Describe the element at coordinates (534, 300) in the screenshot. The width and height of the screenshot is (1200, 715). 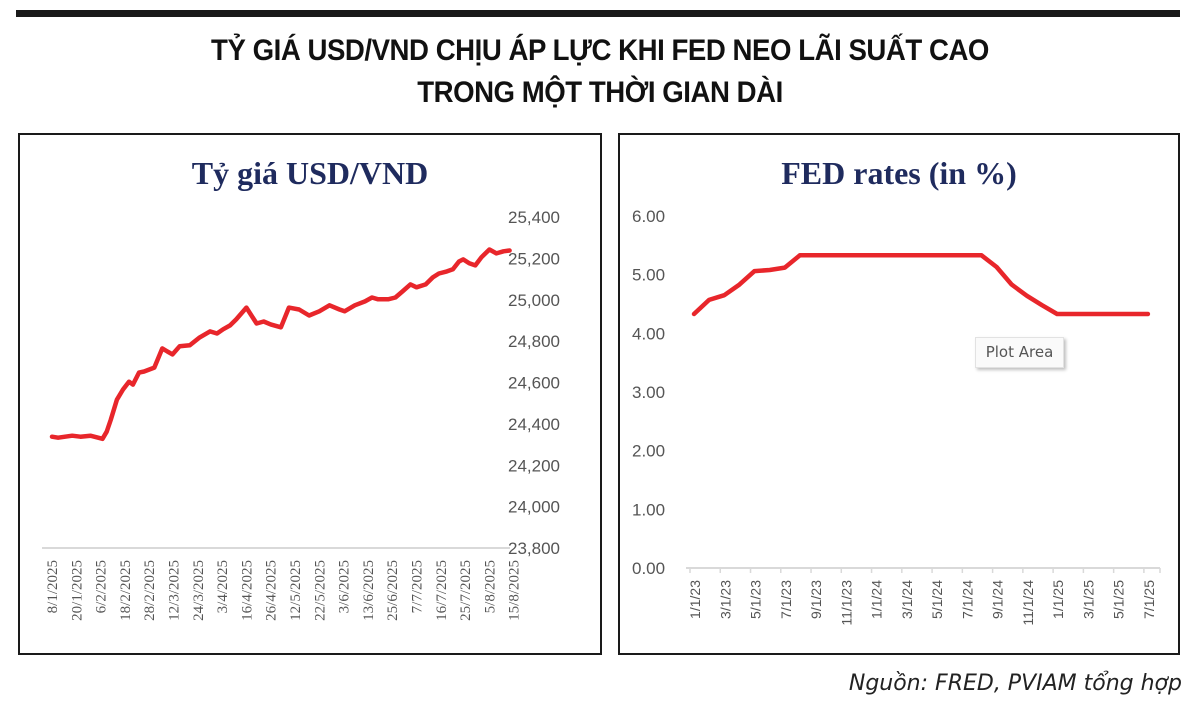
I see `y-tick-label: 25,000` at that location.